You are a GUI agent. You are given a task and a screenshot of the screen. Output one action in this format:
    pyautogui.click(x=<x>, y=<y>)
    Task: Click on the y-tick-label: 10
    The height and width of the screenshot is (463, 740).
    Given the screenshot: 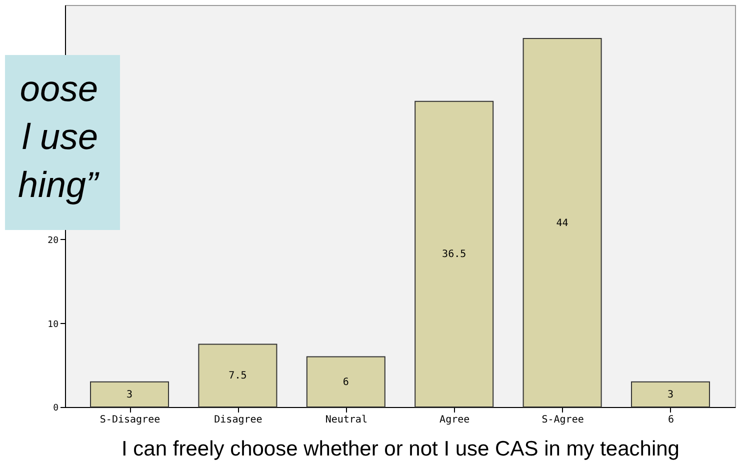 What is the action you would take?
    pyautogui.click(x=53, y=325)
    